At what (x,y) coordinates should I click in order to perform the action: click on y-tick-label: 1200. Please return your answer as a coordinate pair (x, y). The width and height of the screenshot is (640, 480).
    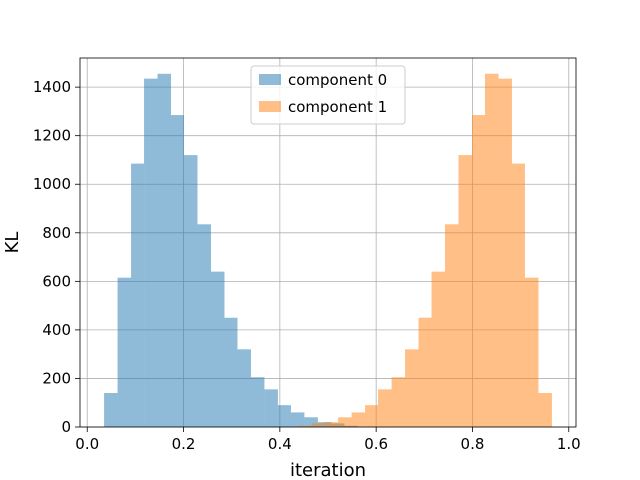
    Looking at the image, I should click on (52, 136).